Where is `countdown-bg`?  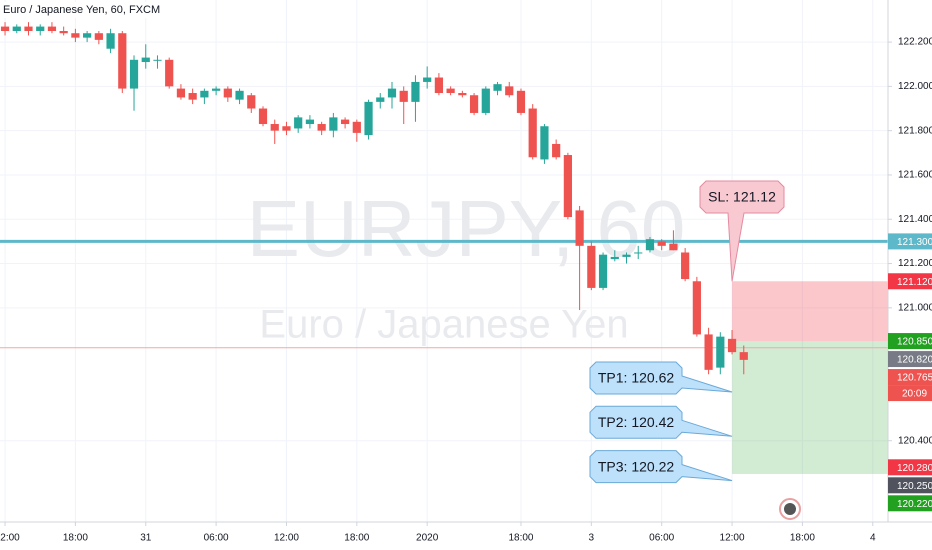
countdown-bg is located at coordinates (910, 393).